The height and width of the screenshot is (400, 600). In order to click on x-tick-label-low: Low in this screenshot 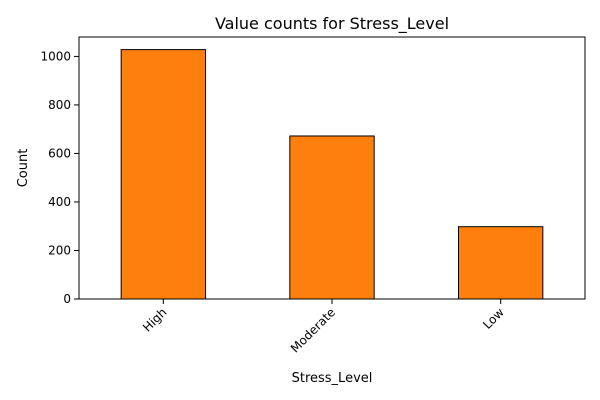, I will do `click(493, 318)`.